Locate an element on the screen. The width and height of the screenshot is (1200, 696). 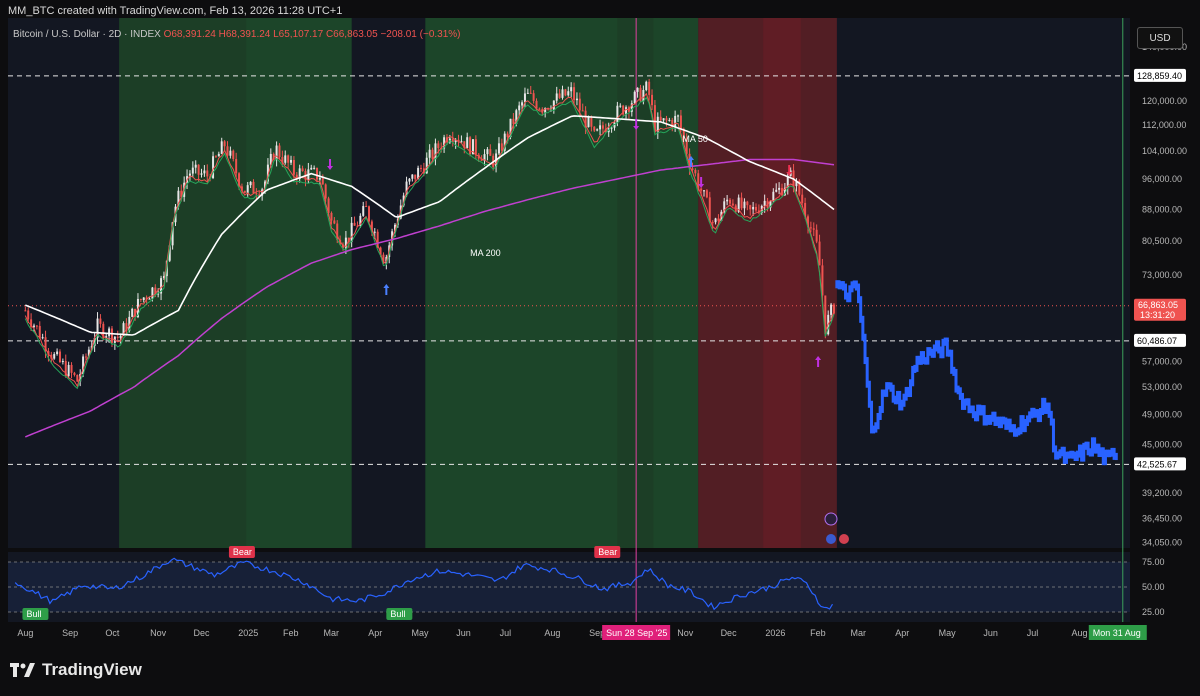
time-axis is located at coordinates (600, 633).